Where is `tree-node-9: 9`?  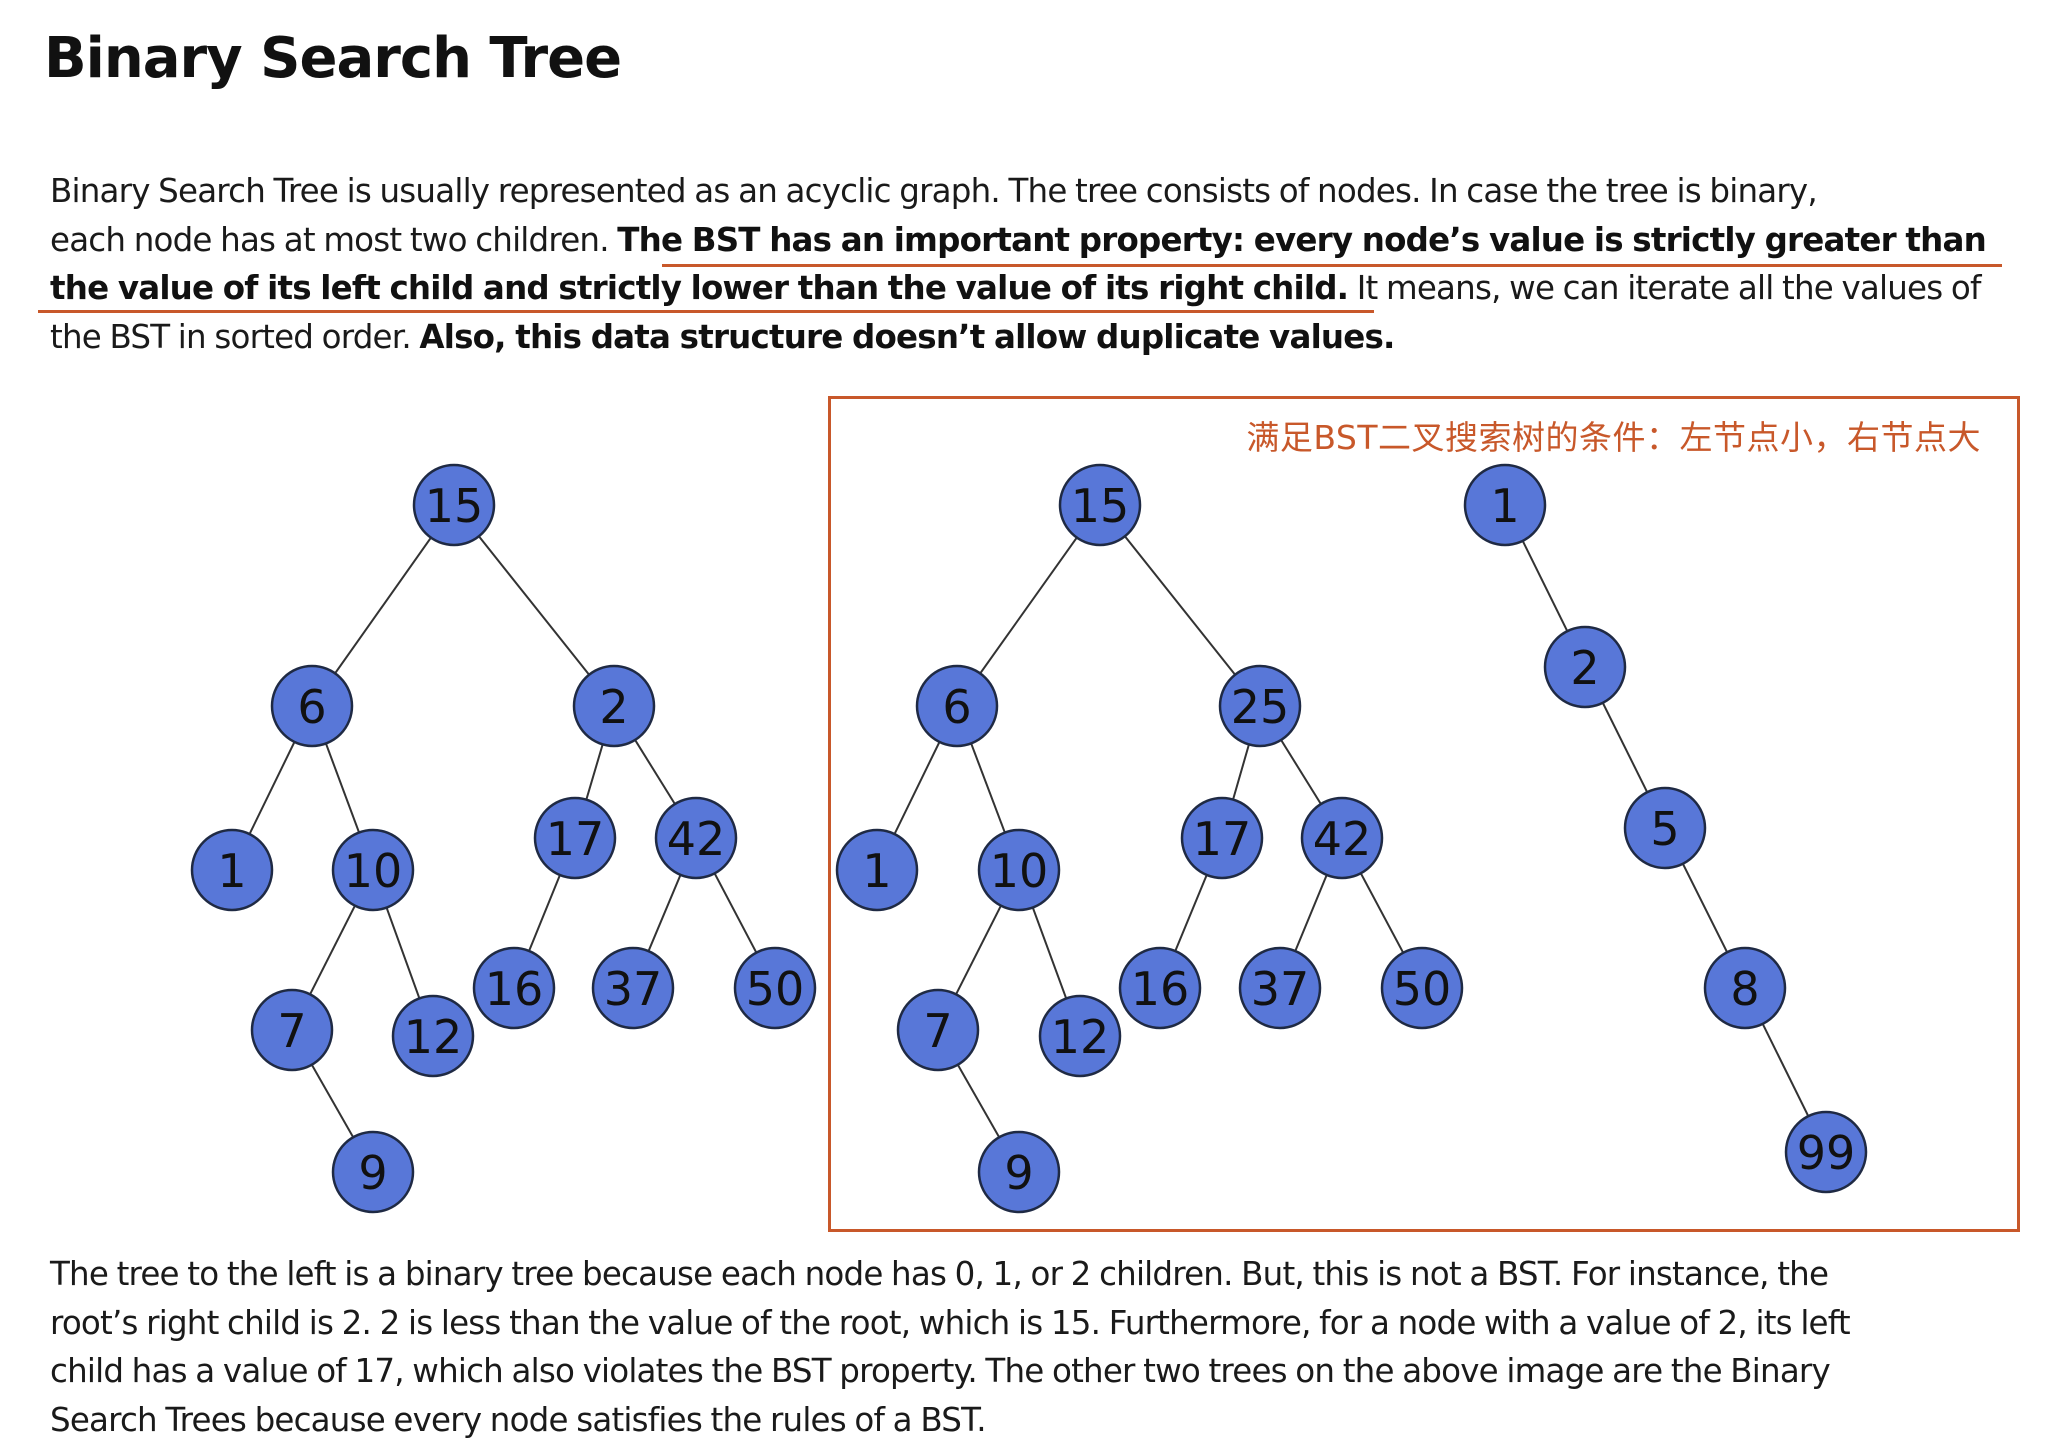
tree-node-9: 9 is located at coordinates (373, 1172).